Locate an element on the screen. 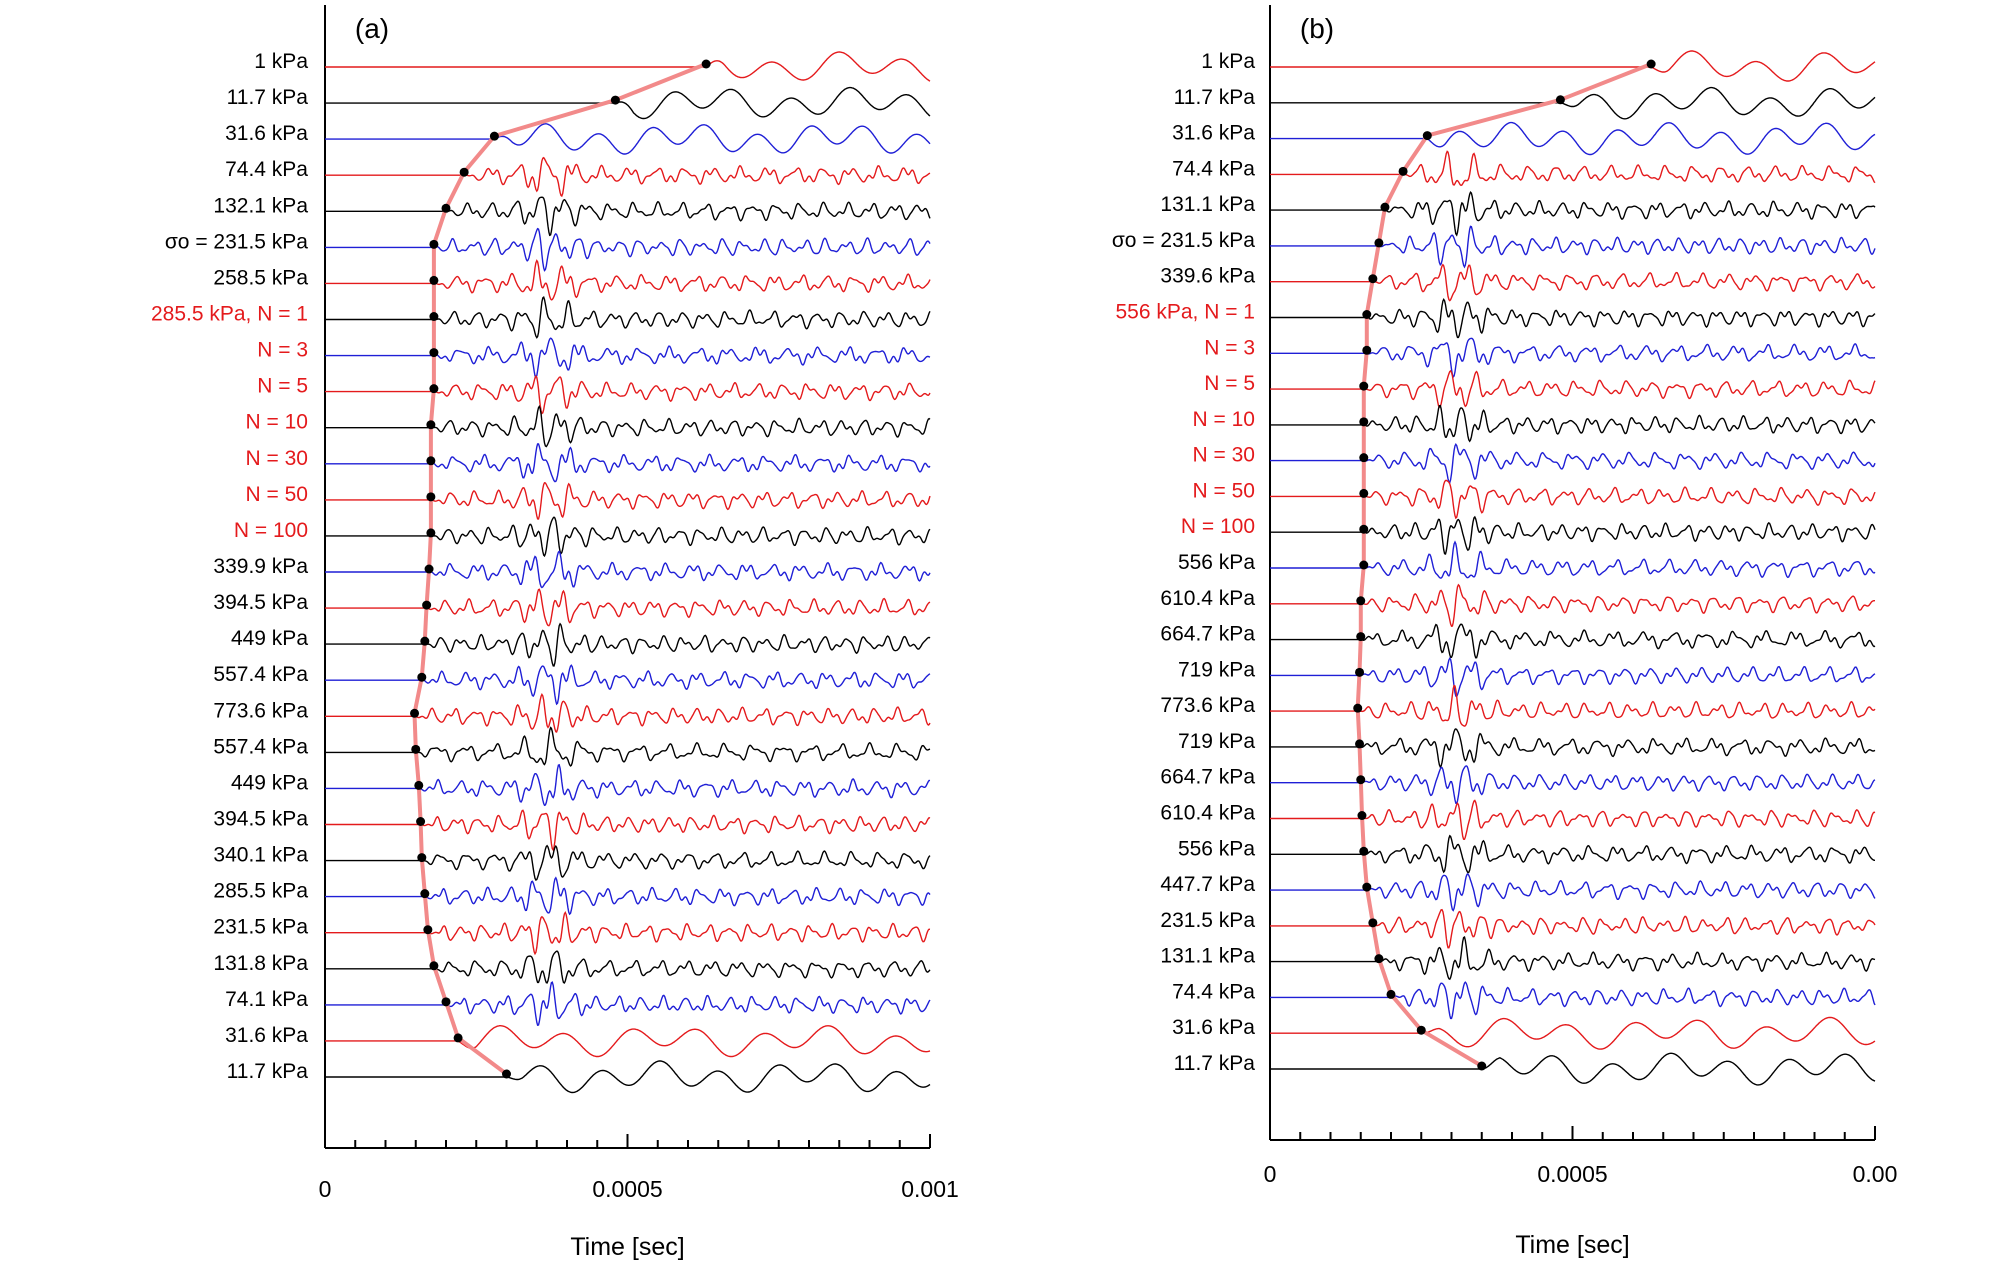 This screenshot has width=2008, height=1263. trace-label: σo = 231.5 kPa is located at coordinates (236, 241).